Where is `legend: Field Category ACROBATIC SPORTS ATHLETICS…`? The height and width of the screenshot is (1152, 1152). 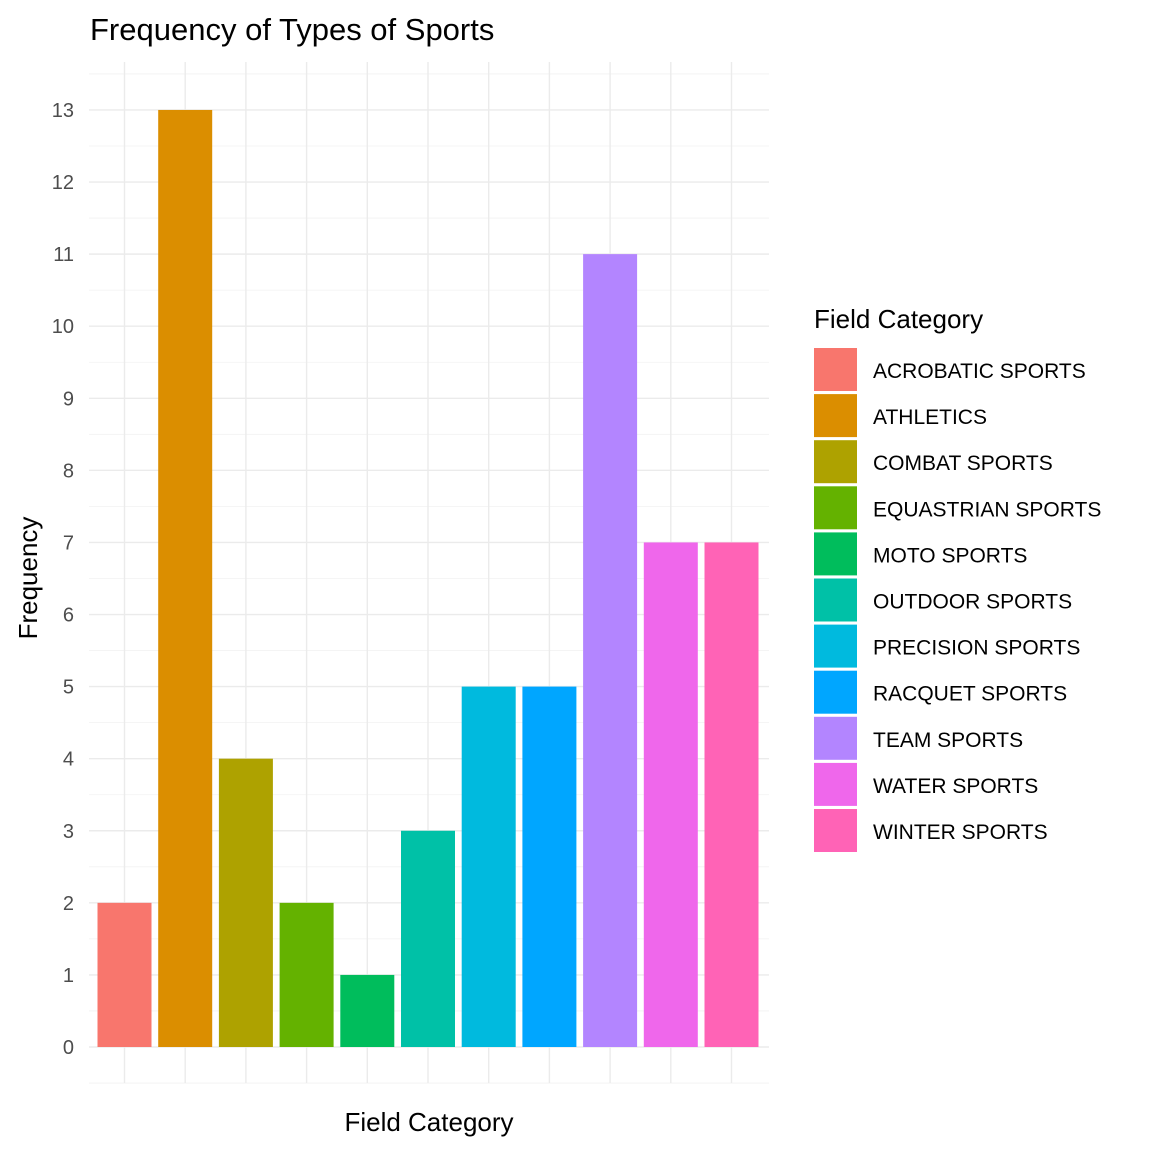 legend: Field Category ACROBATIC SPORTS ATHLETICS… is located at coordinates (957, 578).